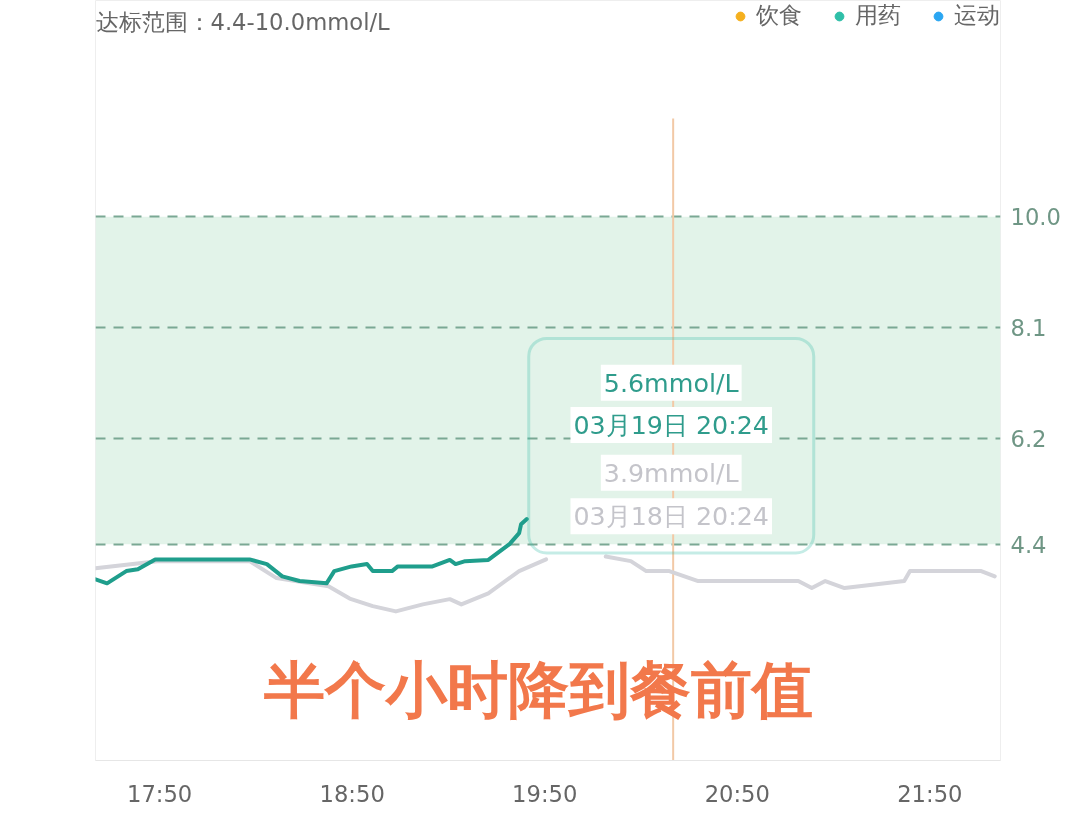 The image size is (1080, 822). Describe the element at coordinates (545, 793) in the screenshot. I see `x-tick-label: 19:50` at that location.